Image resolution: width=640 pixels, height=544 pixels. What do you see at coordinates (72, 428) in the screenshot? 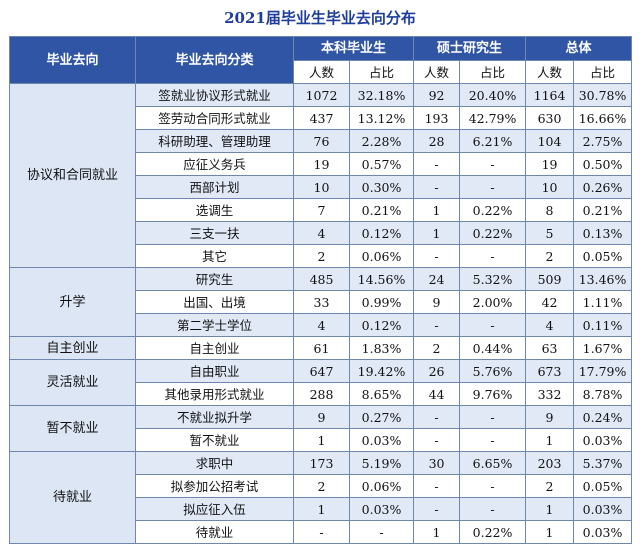
I see `group-name-cell: 暂不就业` at bounding box center [72, 428].